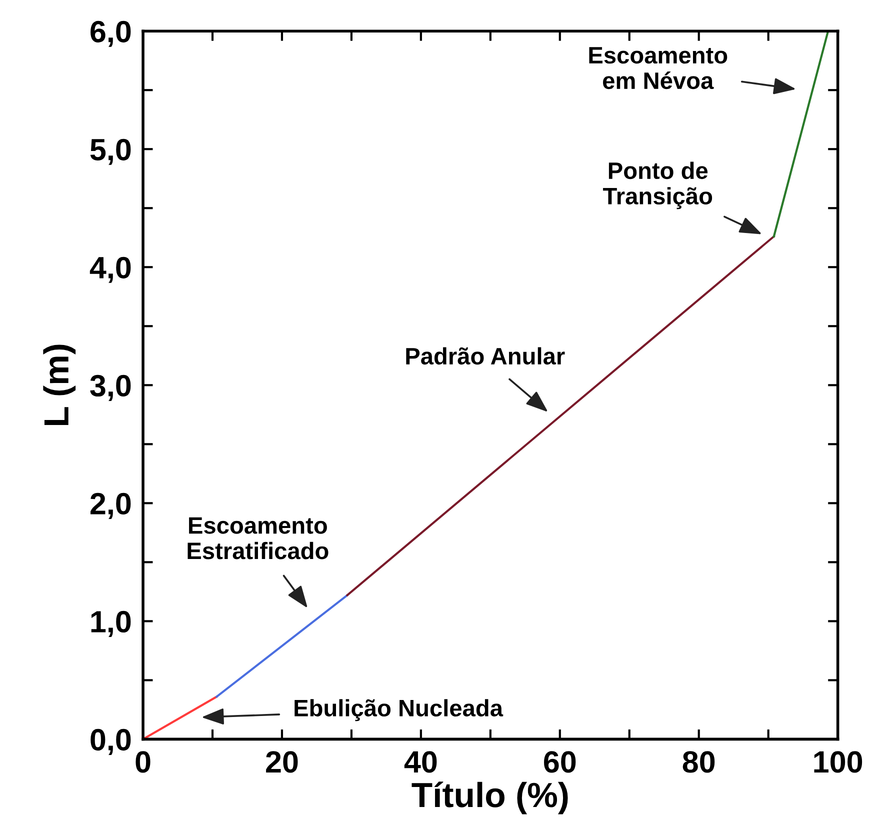  What do you see at coordinates (658, 68) in the screenshot?
I see `annotation: Escoamento em Névoa` at bounding box center [658, 68].